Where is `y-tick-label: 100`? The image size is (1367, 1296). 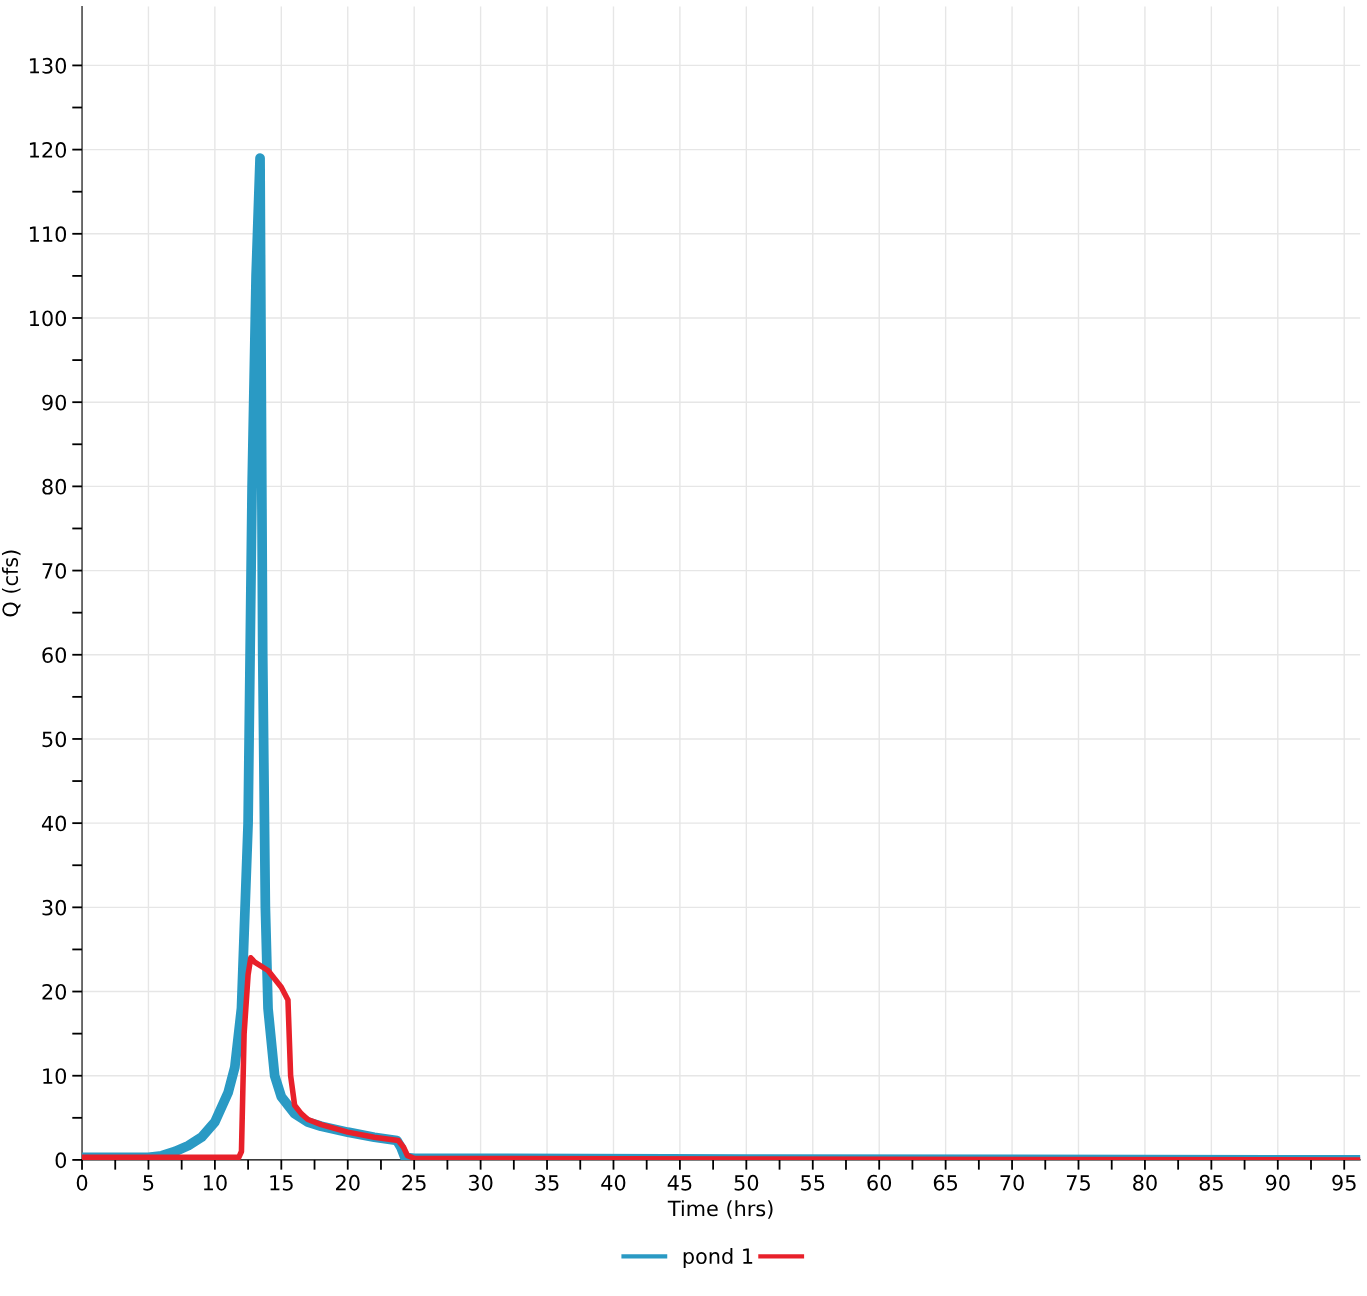 y-tick-label: 100 is located at coordinates (48, 318).